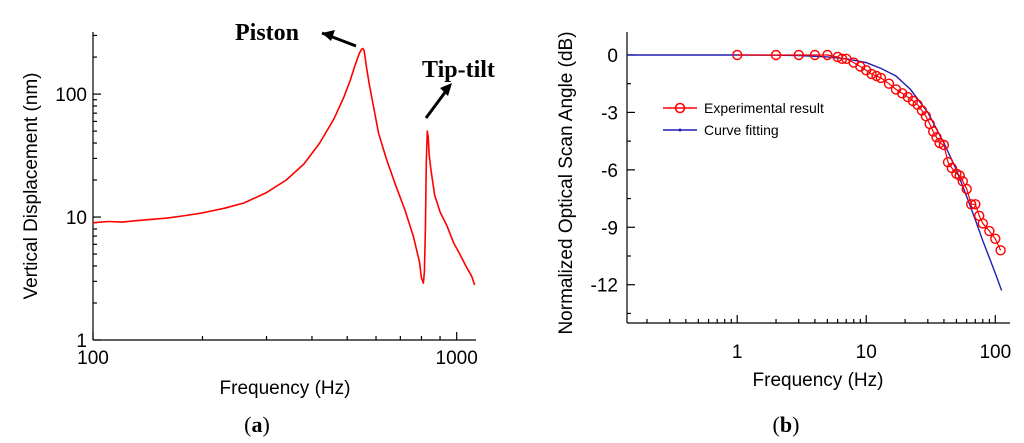 This screenshot has height=443, width=1024. I want to click on panel-a-x-tick-label: 1000, so click(457, 358).